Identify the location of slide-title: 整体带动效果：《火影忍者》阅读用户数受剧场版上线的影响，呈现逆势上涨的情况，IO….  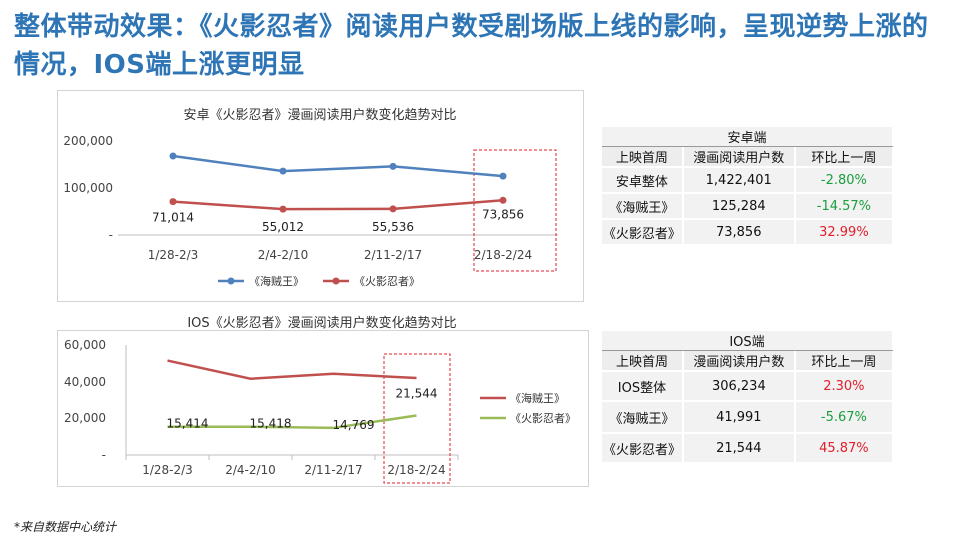
(471, 46).